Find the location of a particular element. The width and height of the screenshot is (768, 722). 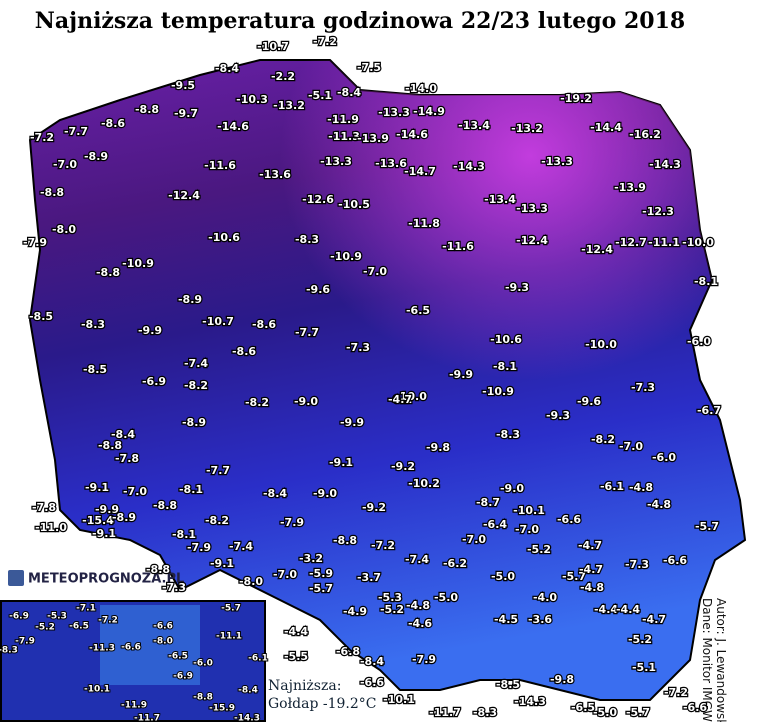

station-value: -14.3 is located at coordinates (665, 164).